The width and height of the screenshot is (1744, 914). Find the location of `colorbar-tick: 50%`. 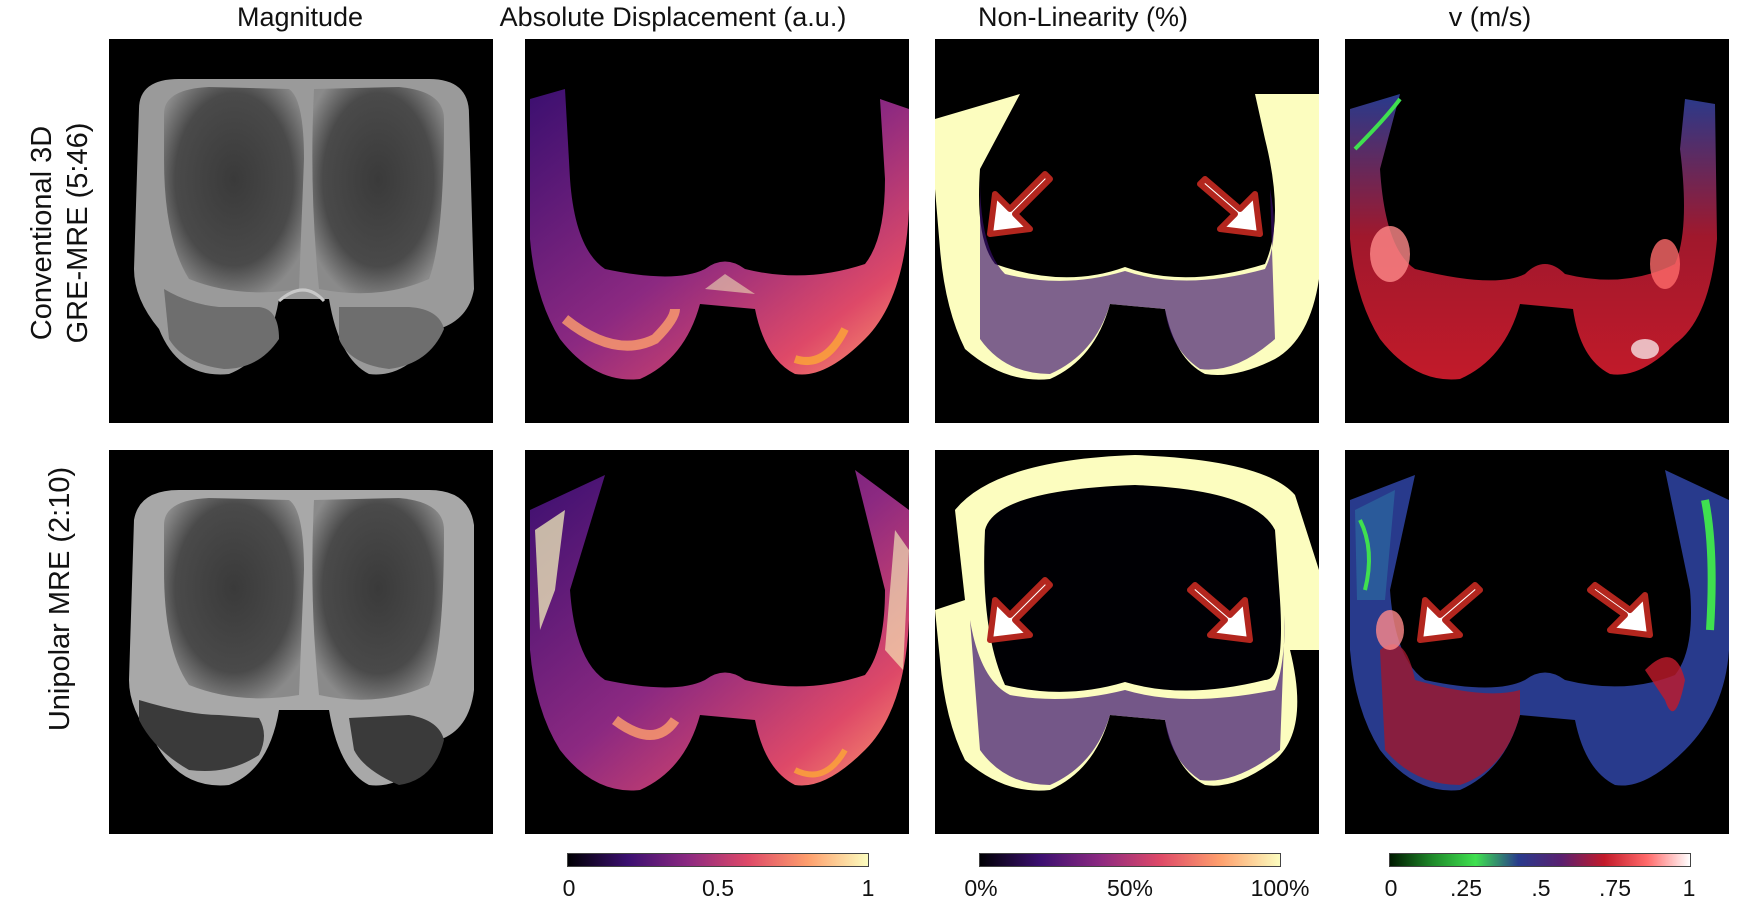

colorbar-tick: 50% is located at coordinates (1130, 888).